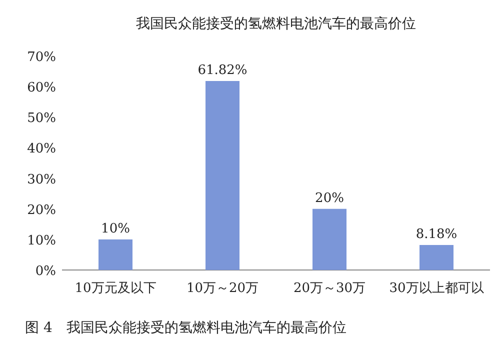 The width and height of the screenshot is (500, 362). What do you see at coordinates (329, 288) in the screenshot?
I see `x-tick-label: 20万～30万` at bounding box center [329, 288].